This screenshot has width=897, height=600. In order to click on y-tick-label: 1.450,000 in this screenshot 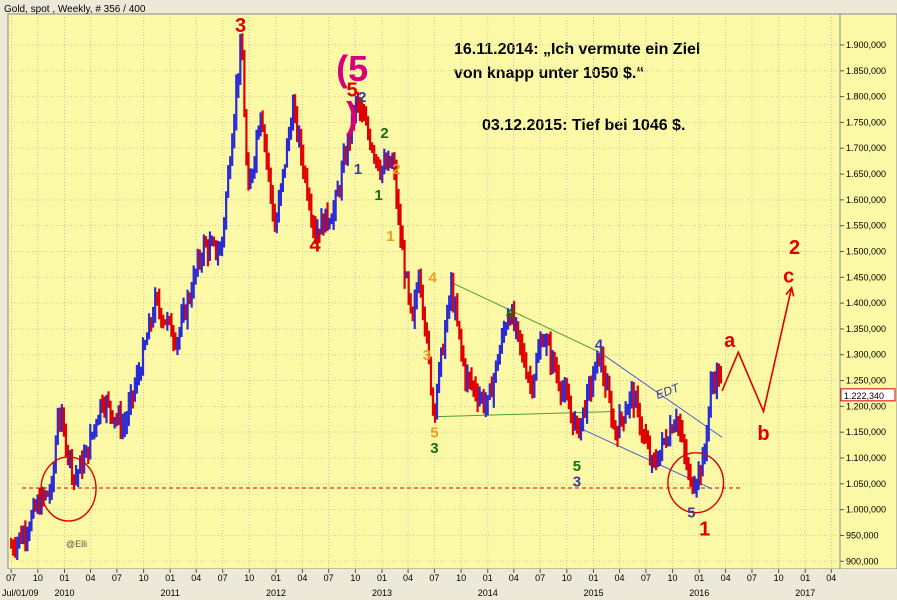, I will do `click(866, 277)`.